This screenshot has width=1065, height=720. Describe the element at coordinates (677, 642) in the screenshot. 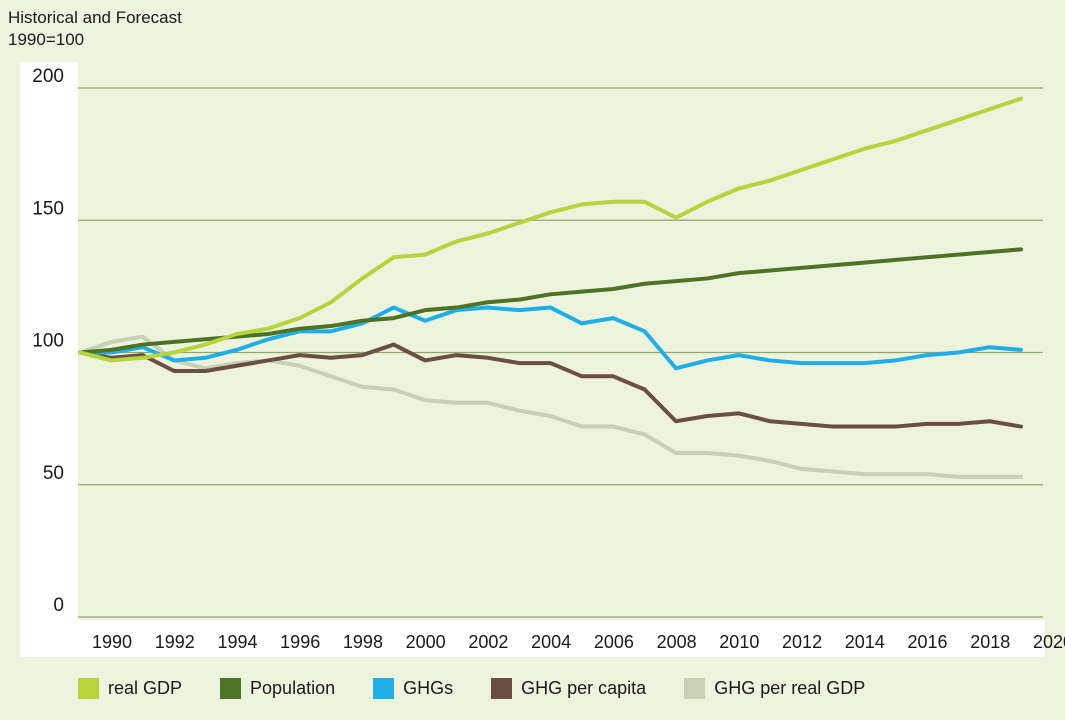

I see `x-tick-label: 2008` at that location.